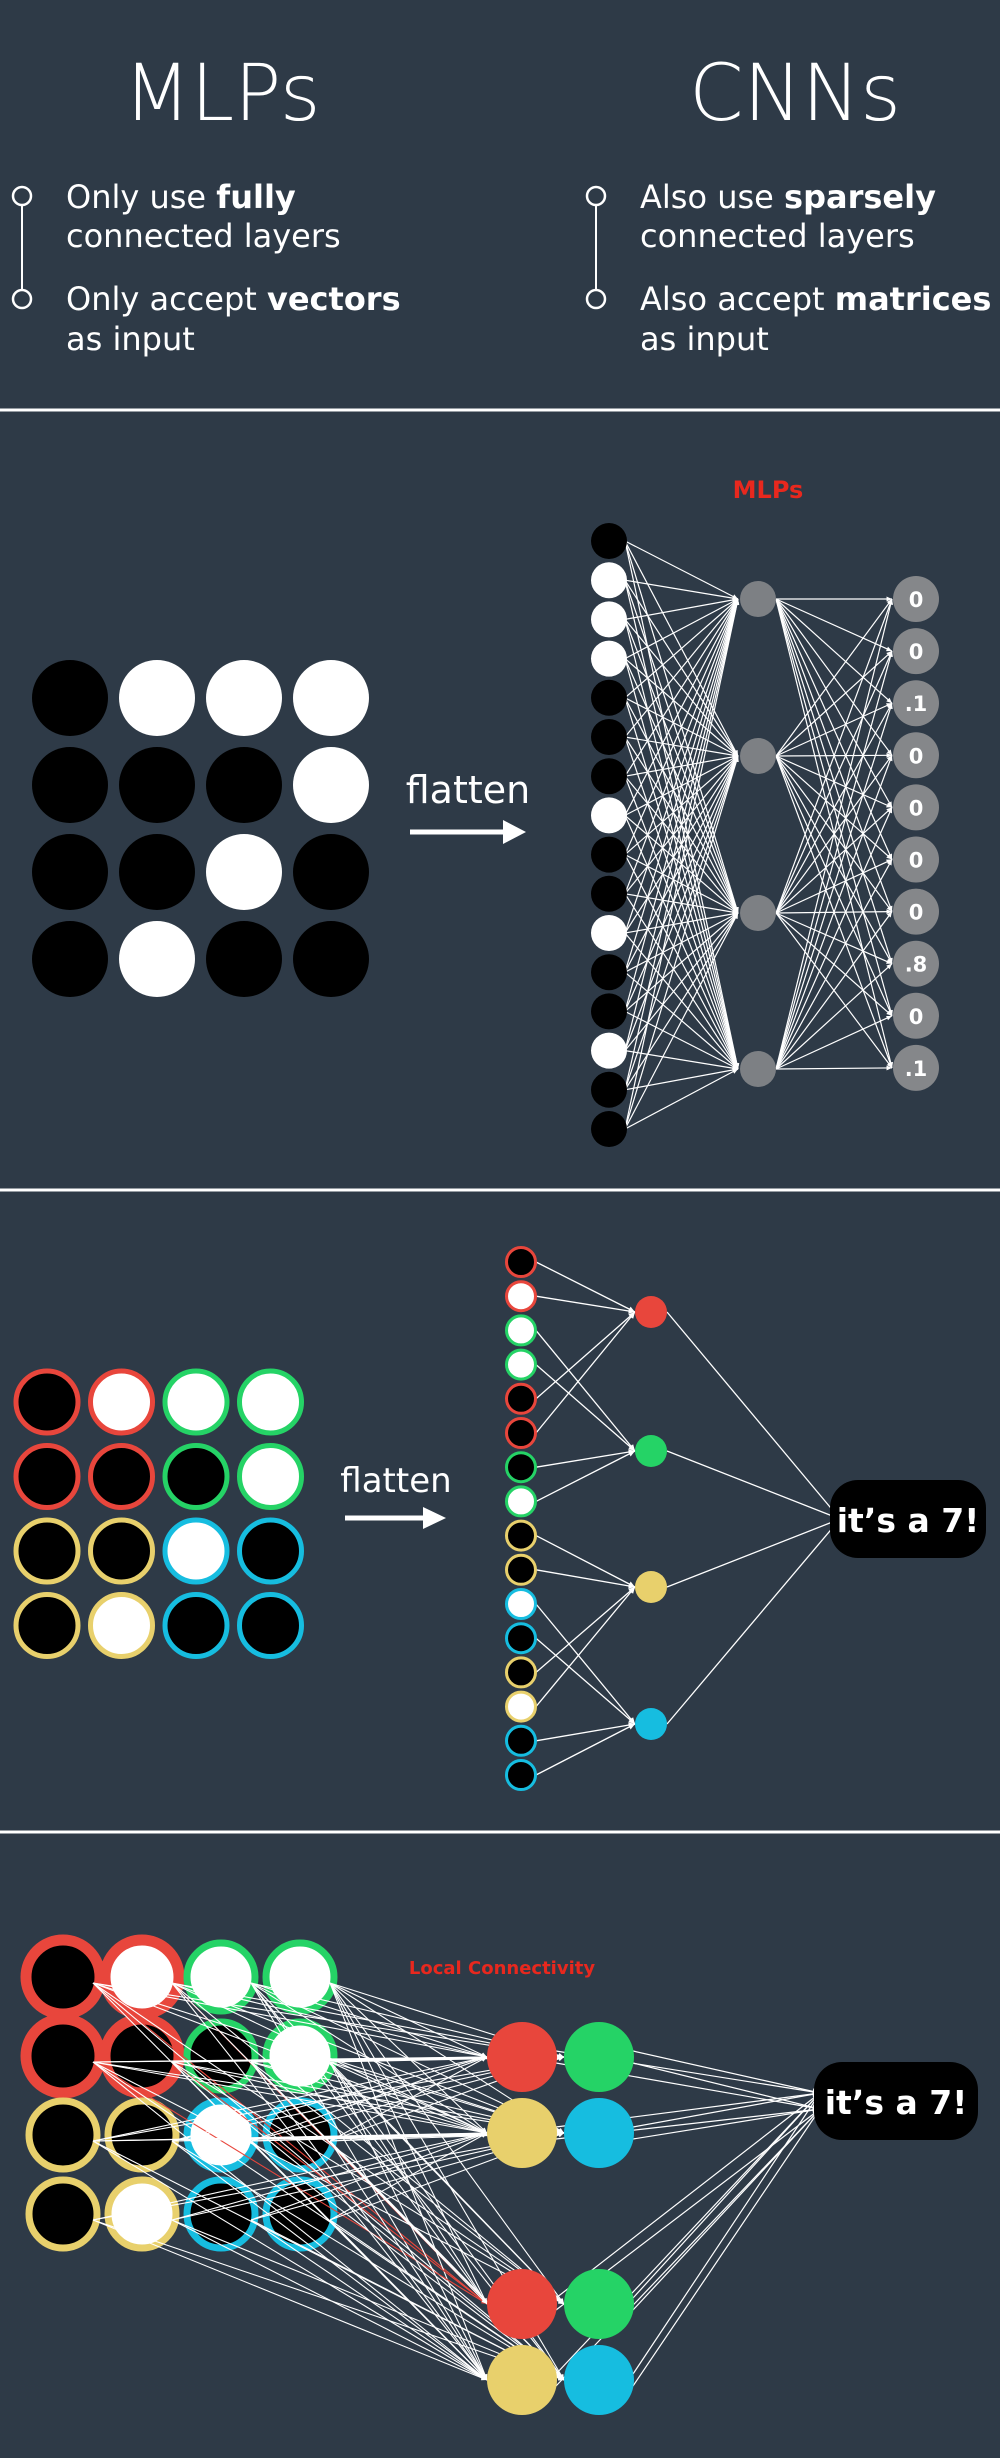  What do you see at coordinates (395, 1481) in the screenshot?
I see `flatten-label: flatten` at bounding box center [395, 1481].